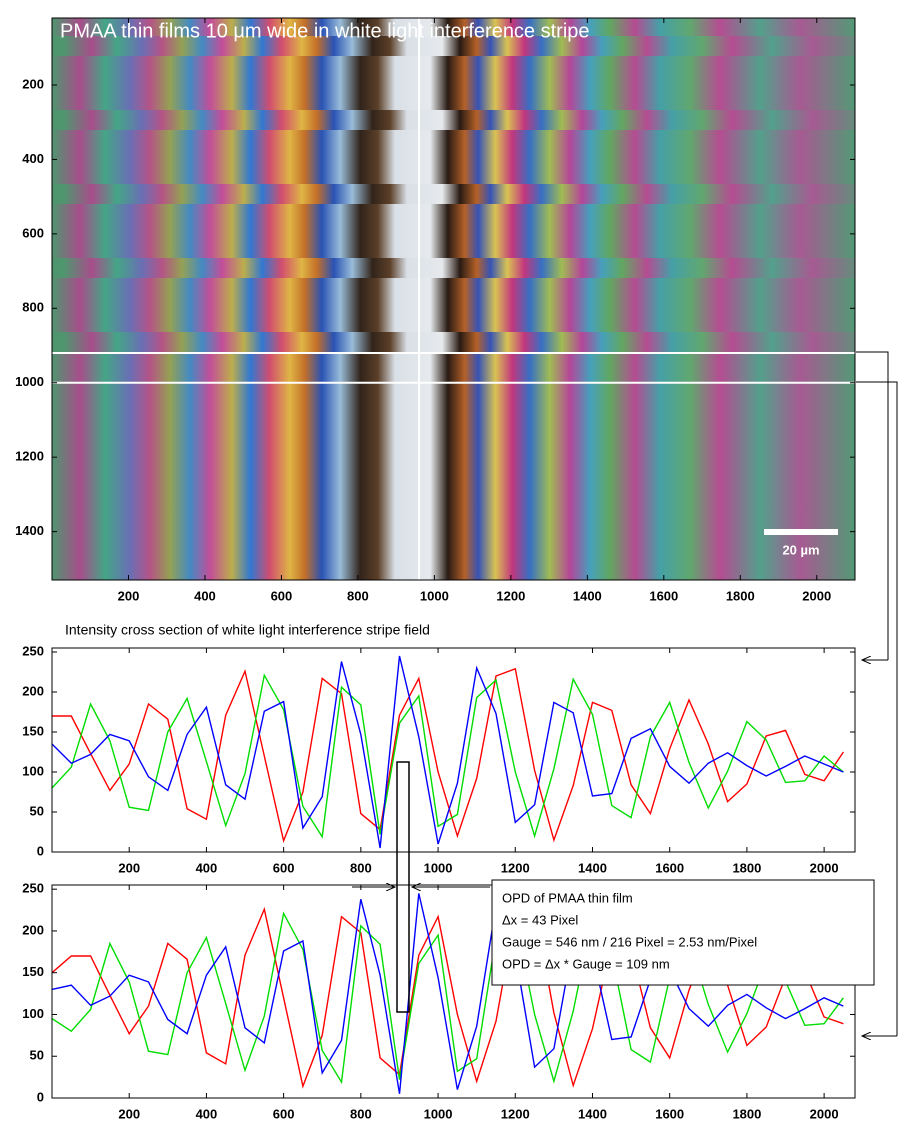 The height and width of the screenshot is (1129, 898). Describe the element at coordinates (800, 549) in the screenshot. I see `scale-bar-label: 20 µm` at that location.